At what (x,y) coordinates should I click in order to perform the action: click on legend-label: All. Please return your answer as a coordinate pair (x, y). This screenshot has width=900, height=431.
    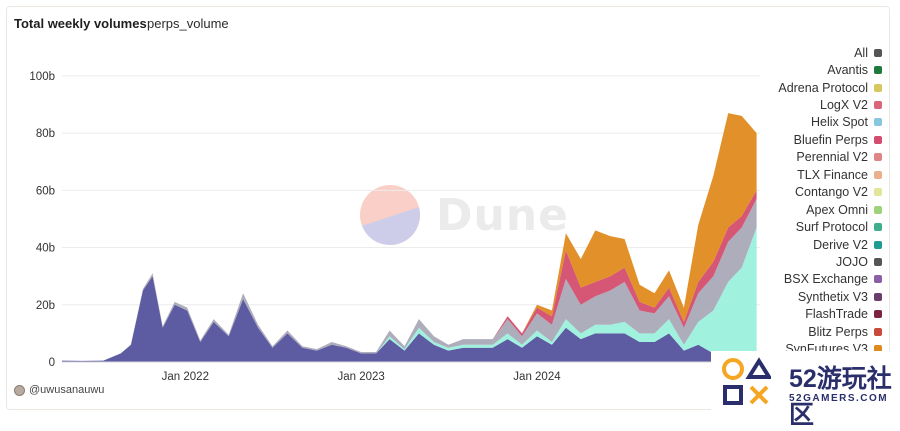
    Looking at the image, I should click on (861, 52).